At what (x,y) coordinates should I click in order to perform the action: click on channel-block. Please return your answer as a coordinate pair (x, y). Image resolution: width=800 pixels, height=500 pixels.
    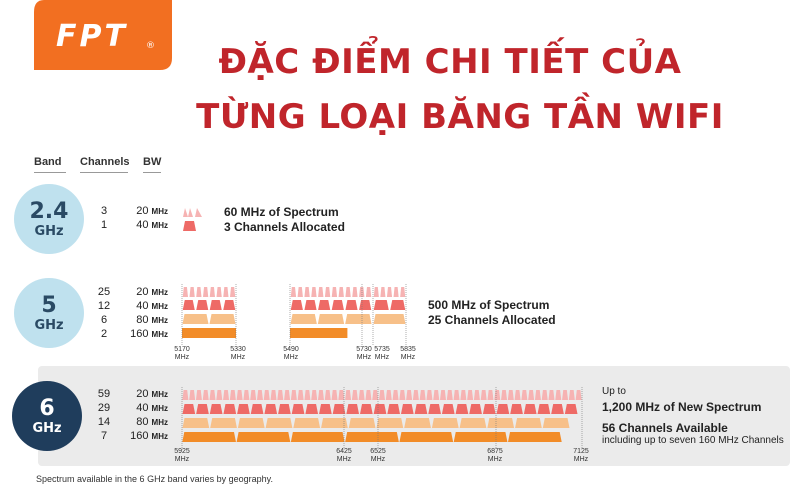
    Looking at the image, I should click on (190, 212).